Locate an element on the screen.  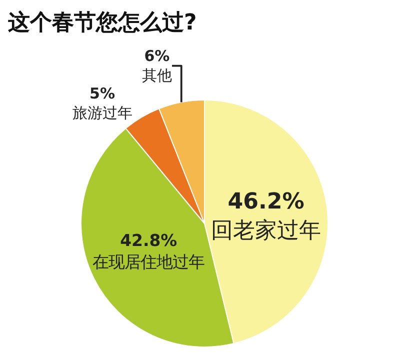
slice-label: 旅游过年 is located at coordinates (102, 113).